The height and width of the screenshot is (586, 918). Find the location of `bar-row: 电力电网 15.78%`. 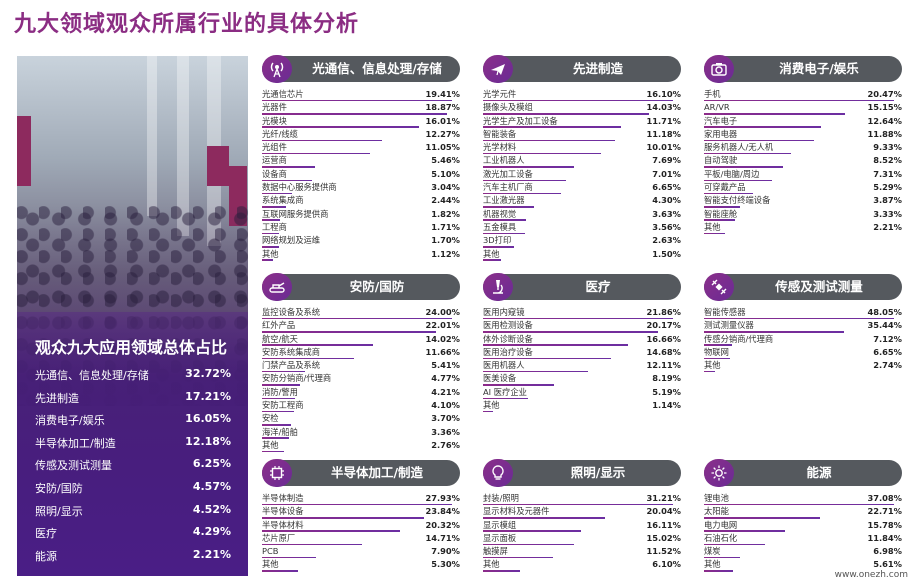

bar-row: 电力电网 15.78% is located at coordinates (804, 525).